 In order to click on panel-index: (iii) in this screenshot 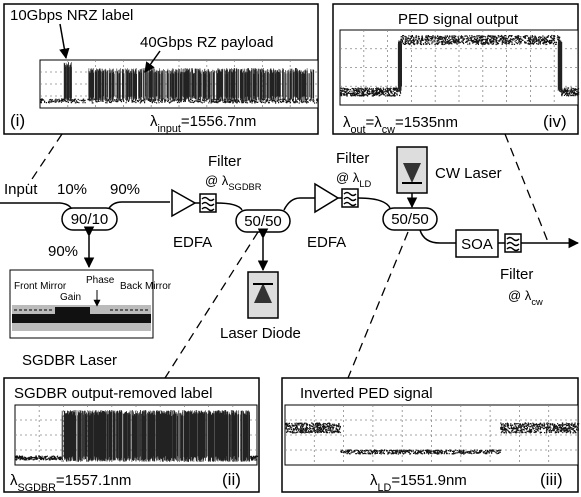, I will do `click(551, 479)`.